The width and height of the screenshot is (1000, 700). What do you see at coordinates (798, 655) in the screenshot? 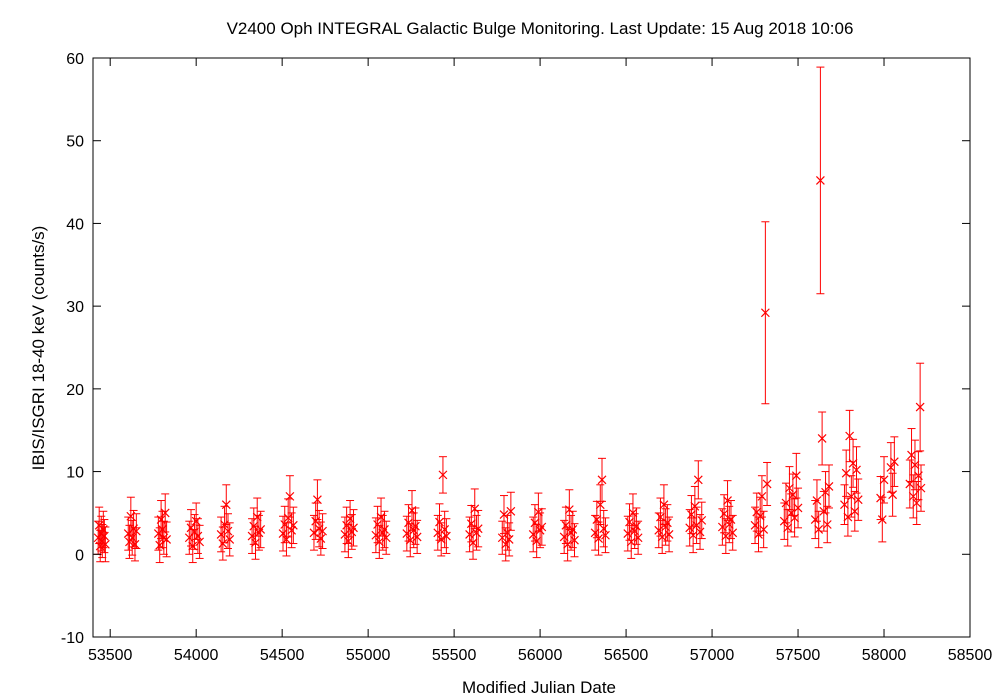
I see `x-tick-label: 57500` at bounding box center [798, 655].